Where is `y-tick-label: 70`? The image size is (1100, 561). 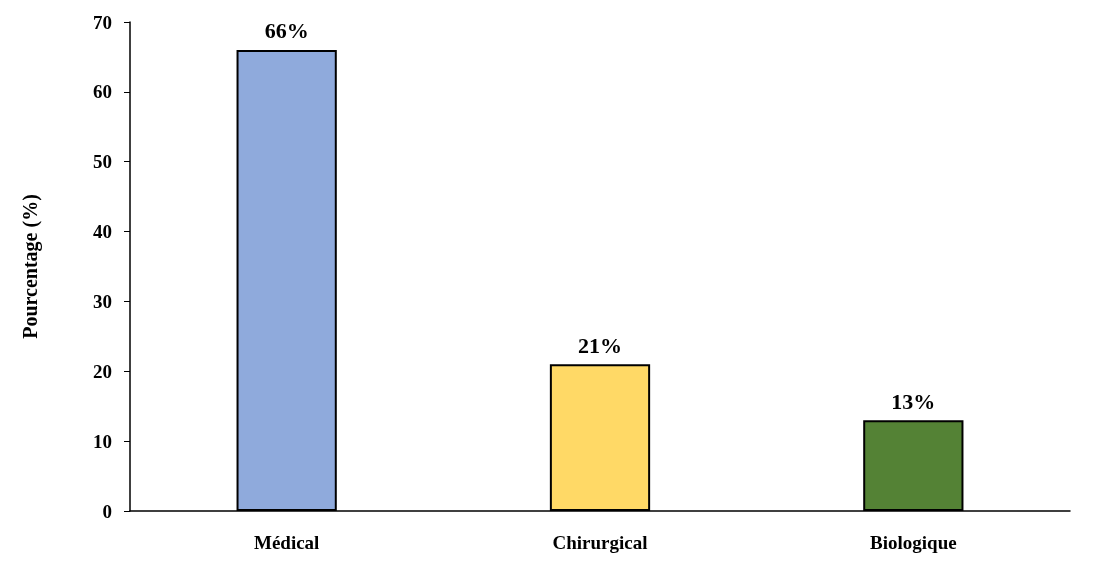 y-tick-label: 70 is located at coordinates (102, 22).